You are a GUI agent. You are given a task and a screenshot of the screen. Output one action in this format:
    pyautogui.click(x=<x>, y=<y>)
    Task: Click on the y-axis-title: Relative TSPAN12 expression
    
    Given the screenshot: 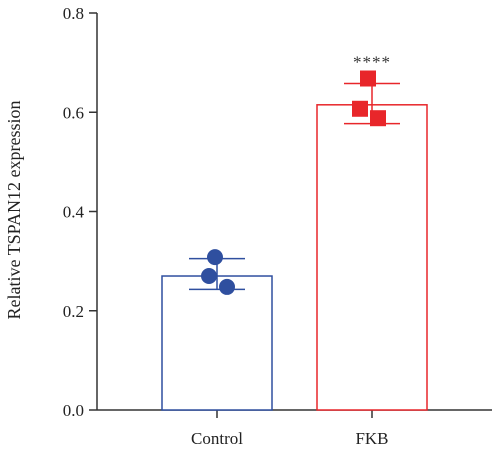 What is the action you would take?
    pyautogui.click(x=14, y=210)
    